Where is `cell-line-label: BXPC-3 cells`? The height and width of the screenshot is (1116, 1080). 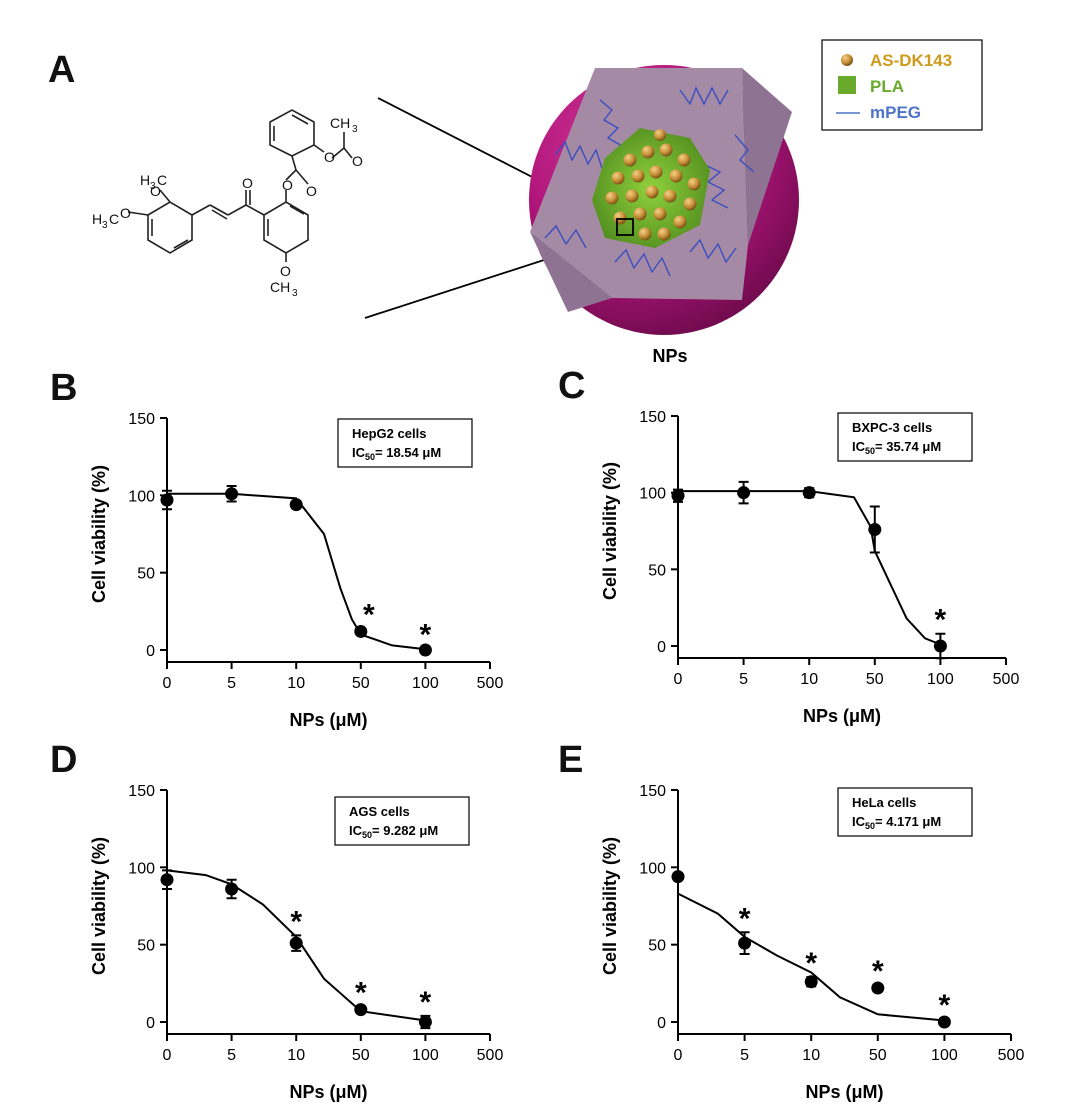
cell-line-label: BXPC-3 cells is located at coordinates (892, 427).